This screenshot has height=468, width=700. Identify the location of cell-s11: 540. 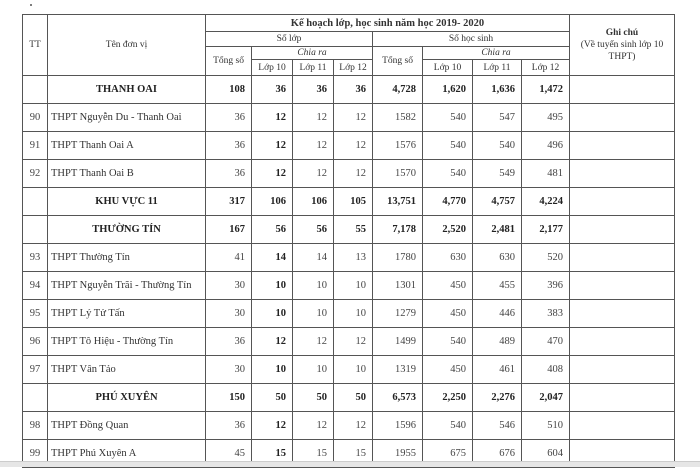
(497, 145).